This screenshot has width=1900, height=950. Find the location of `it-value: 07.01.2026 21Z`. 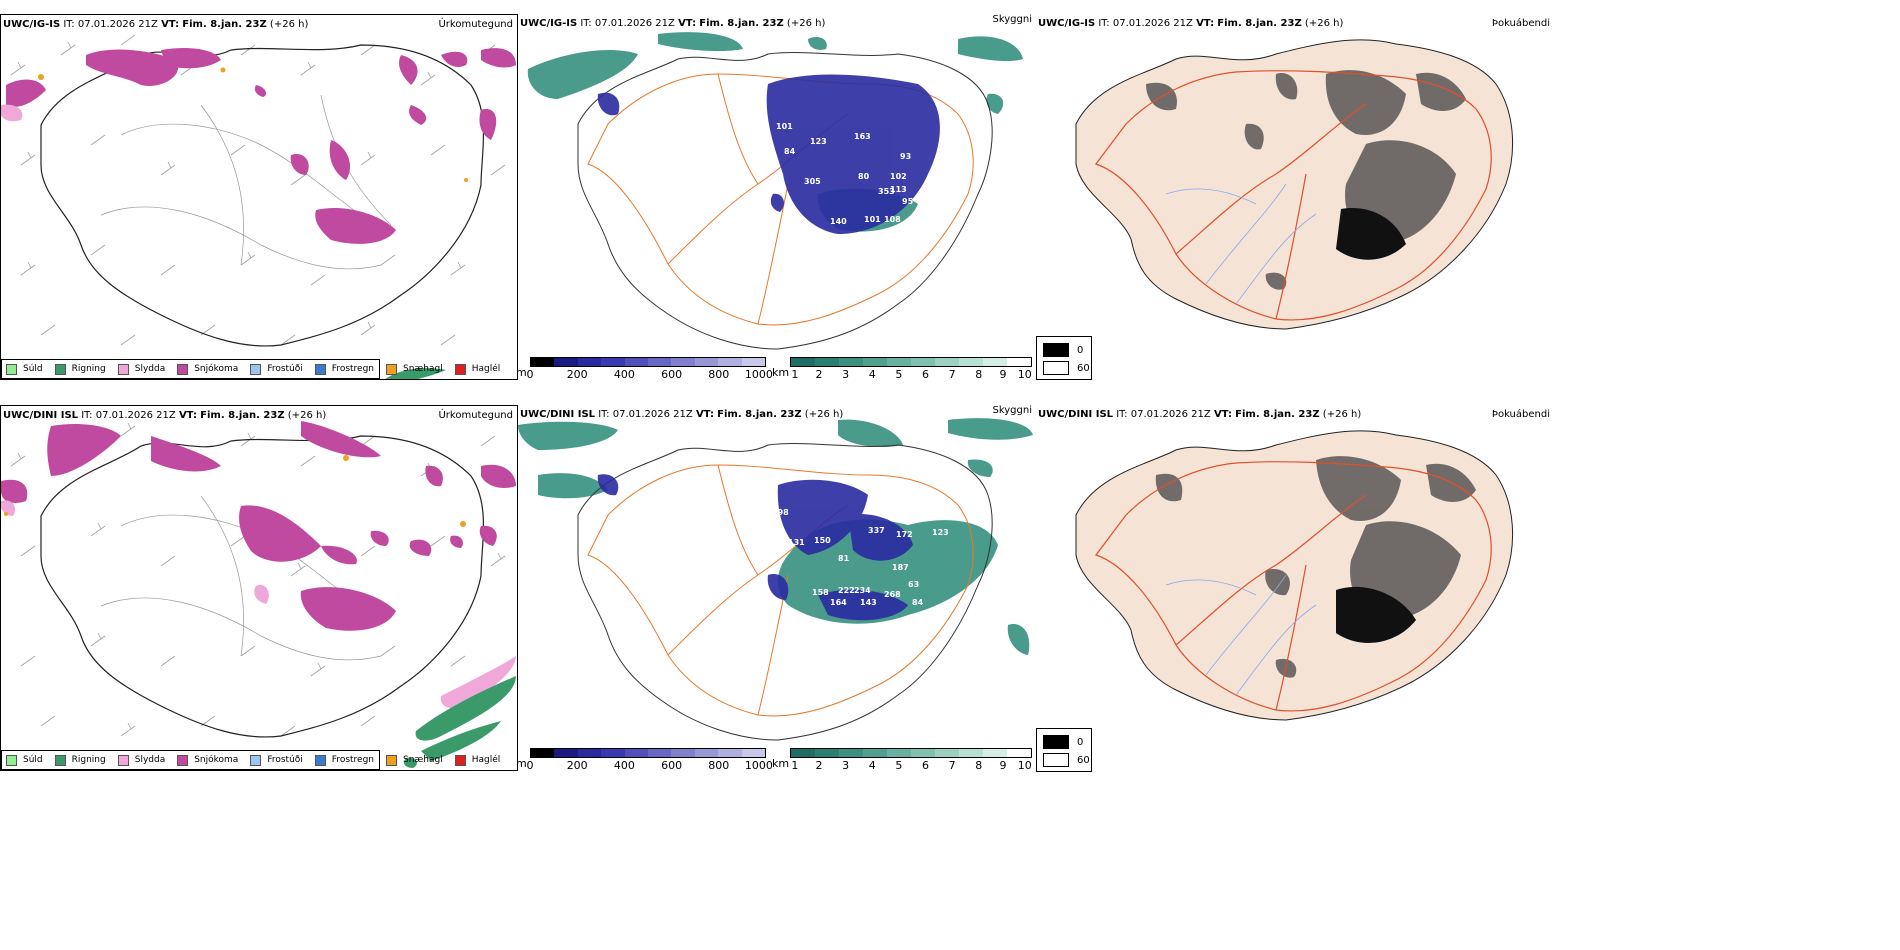

it-value: 07.01.2026 21Z is located at coordinates (135, 415).